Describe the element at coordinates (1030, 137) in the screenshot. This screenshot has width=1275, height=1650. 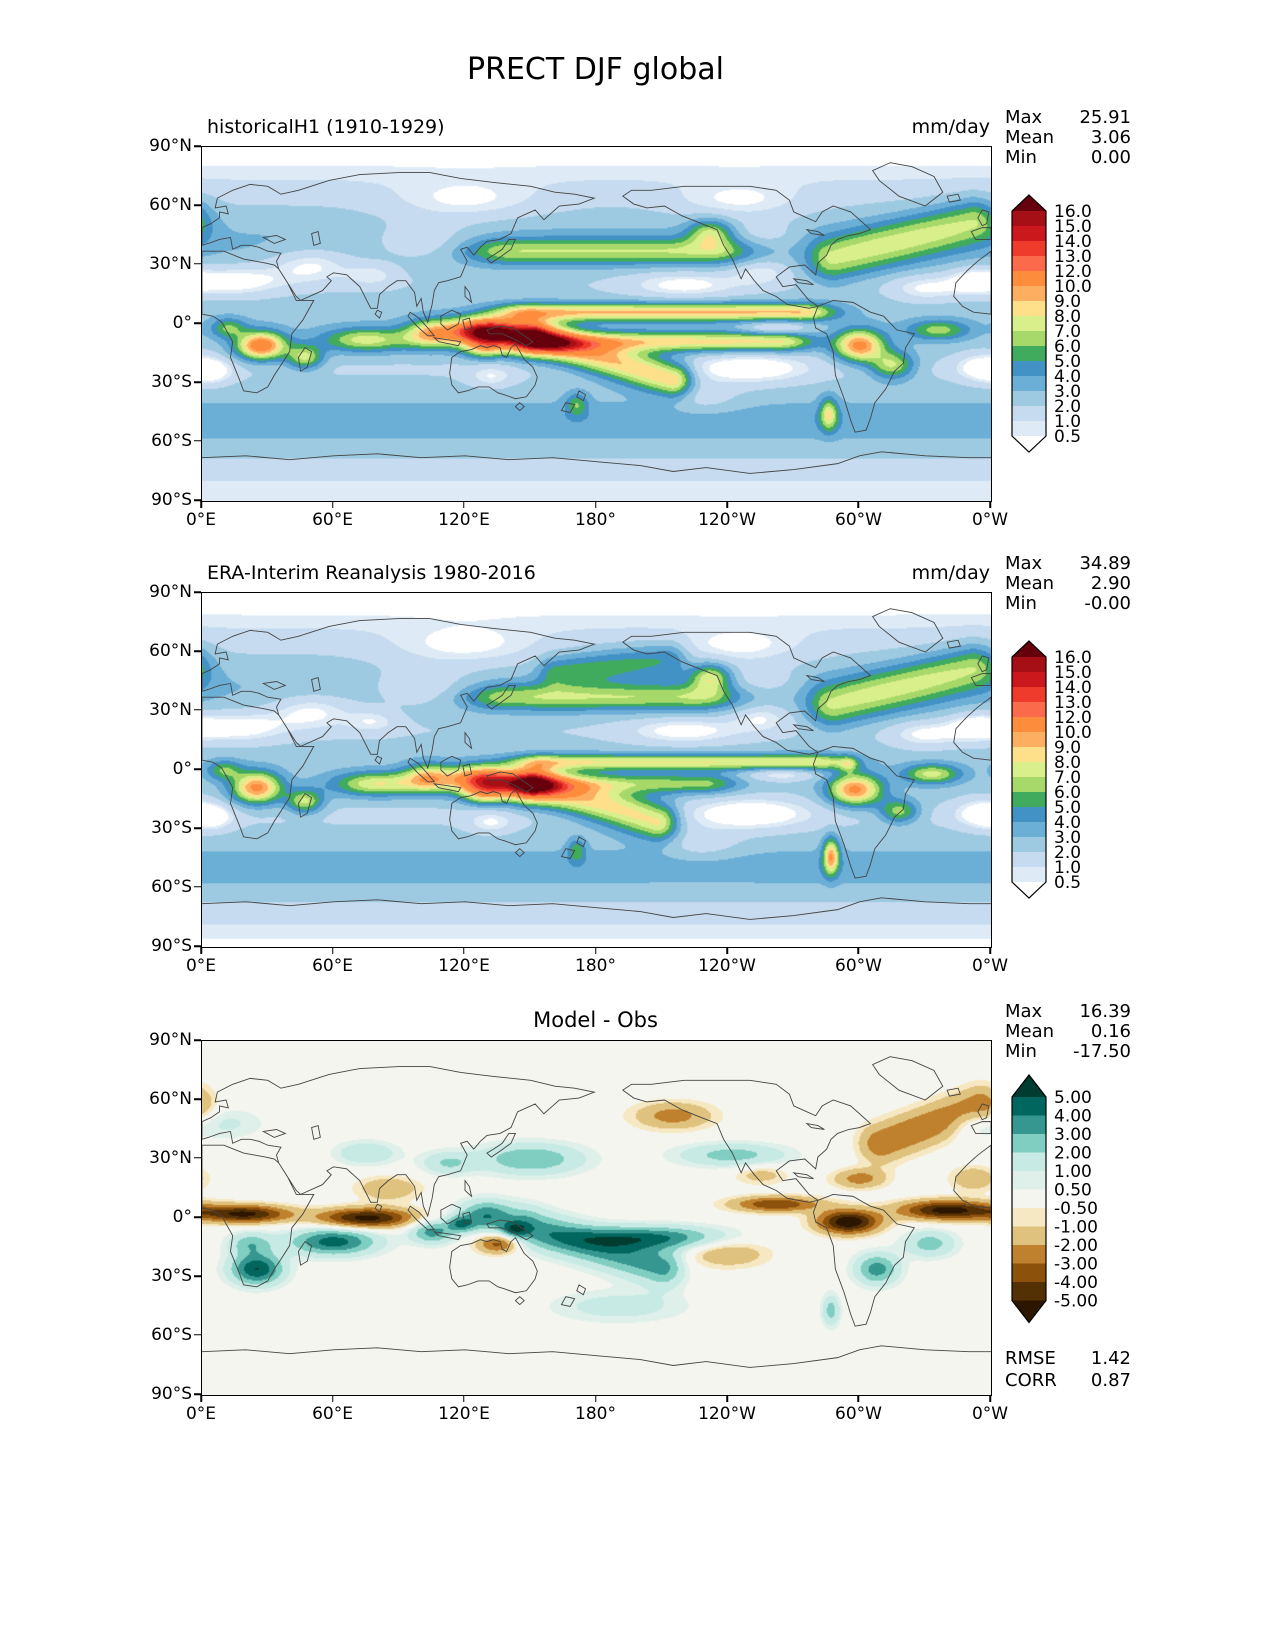
I see `stat-label: Mean` at that location.